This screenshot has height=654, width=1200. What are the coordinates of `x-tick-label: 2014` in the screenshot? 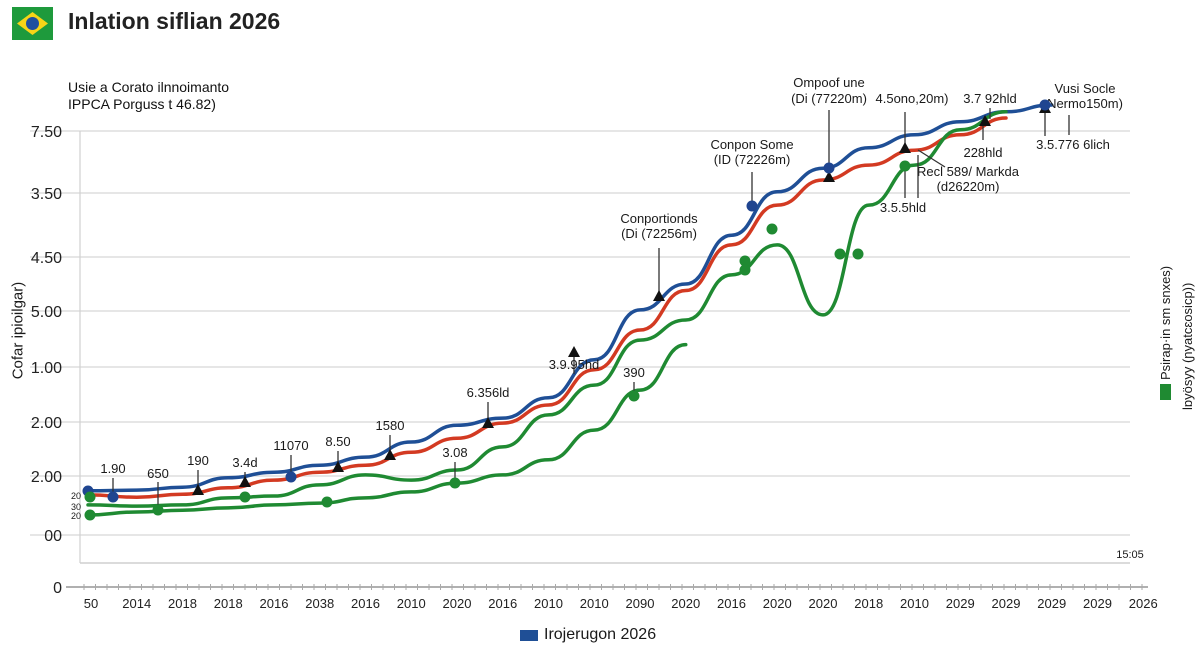 It's located at (136, 603).